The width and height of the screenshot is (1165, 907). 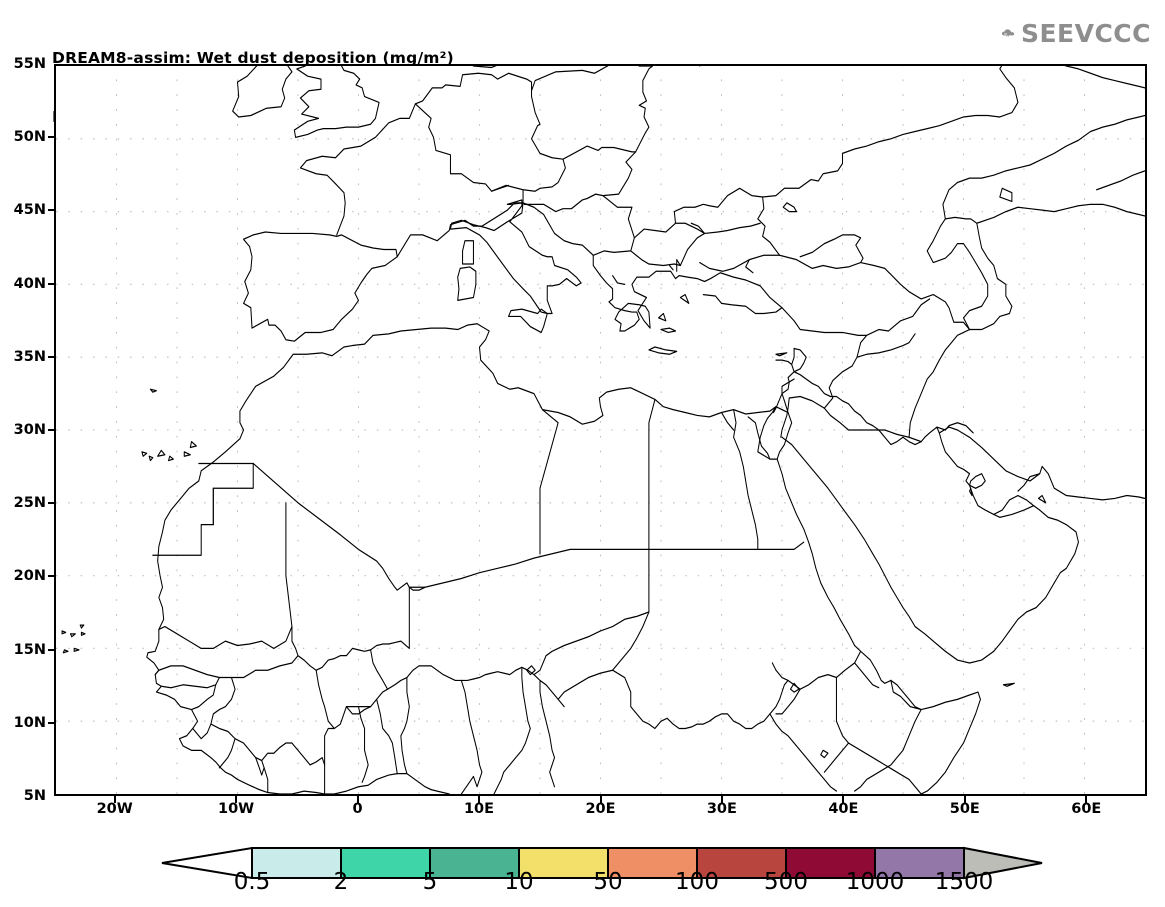 I want to click on x-tick-label: 10E, so click(x=479, y=809).